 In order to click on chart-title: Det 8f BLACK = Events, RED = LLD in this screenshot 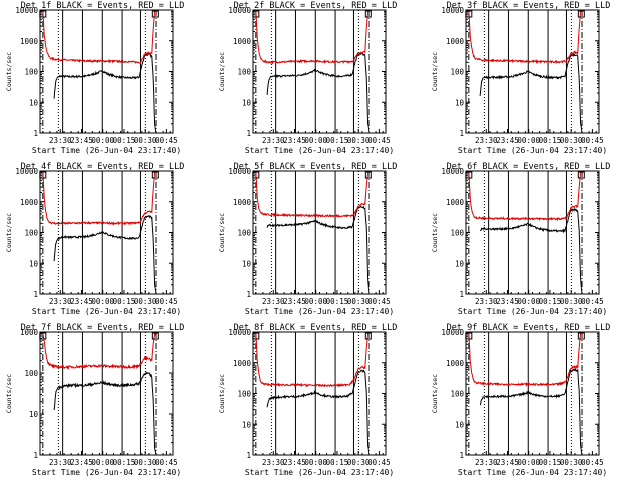, I will do `click(316, 328)`.